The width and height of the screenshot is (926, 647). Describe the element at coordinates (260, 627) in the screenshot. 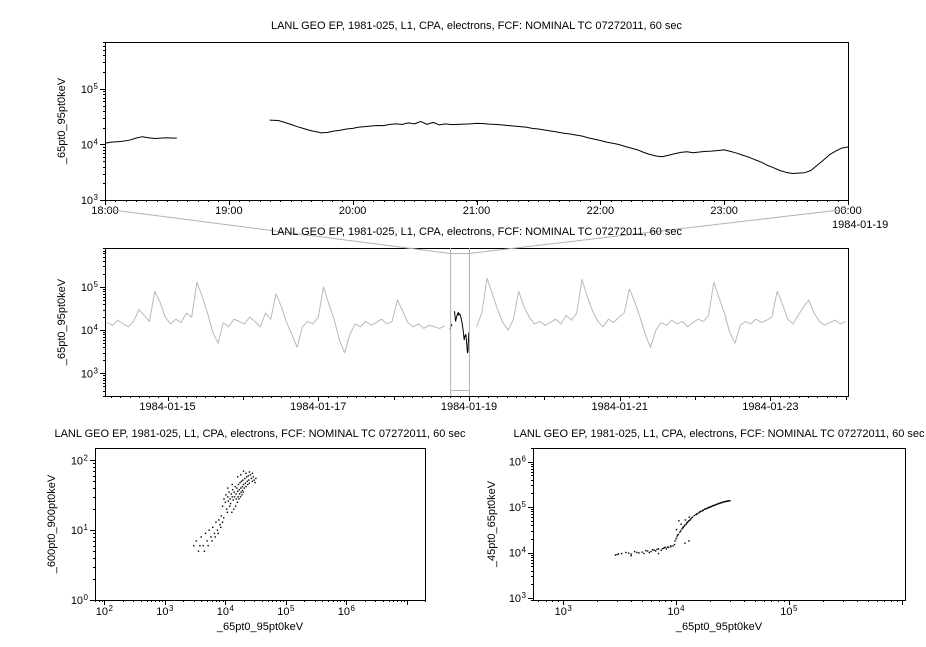

I see `scatter1-xlabel: _65pt0_95pt0keV` at that location.